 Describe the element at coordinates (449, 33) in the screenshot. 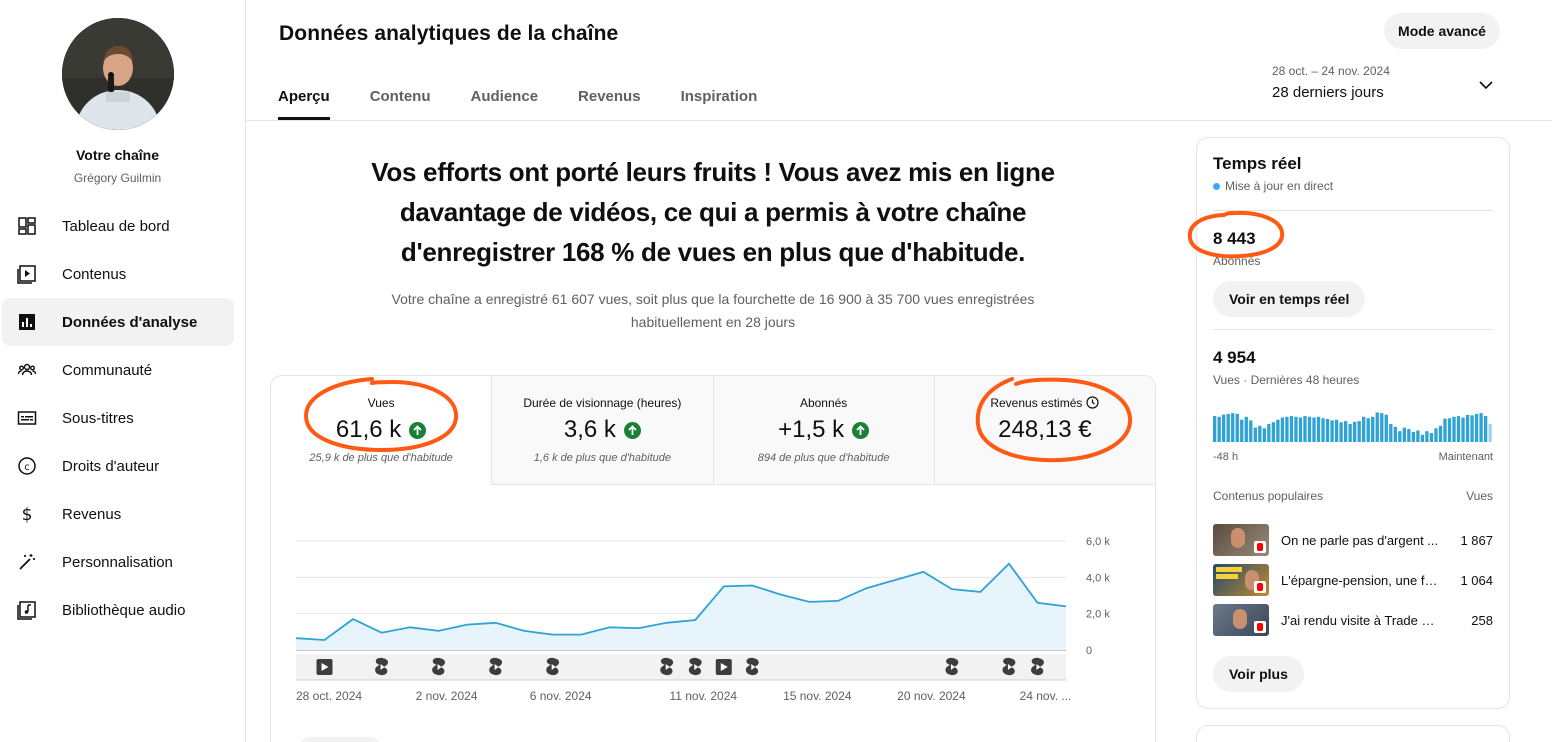

I see `page-title: Données analytiques de la chaîne` at that location.